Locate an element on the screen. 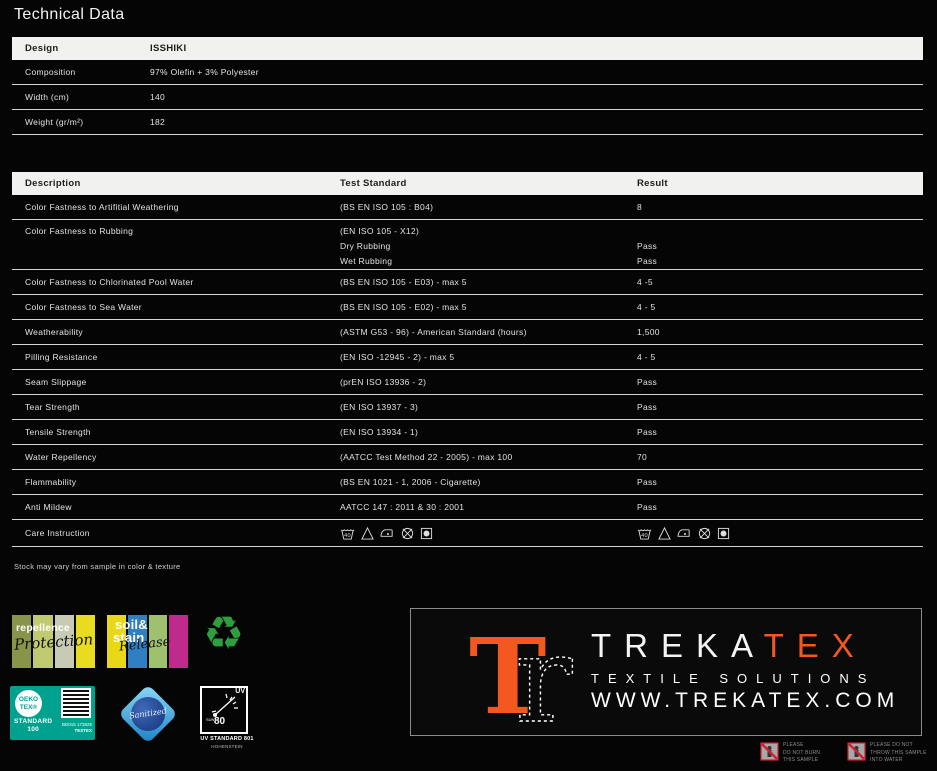  test-description: Weatherability is located at coordinates (54, 332).